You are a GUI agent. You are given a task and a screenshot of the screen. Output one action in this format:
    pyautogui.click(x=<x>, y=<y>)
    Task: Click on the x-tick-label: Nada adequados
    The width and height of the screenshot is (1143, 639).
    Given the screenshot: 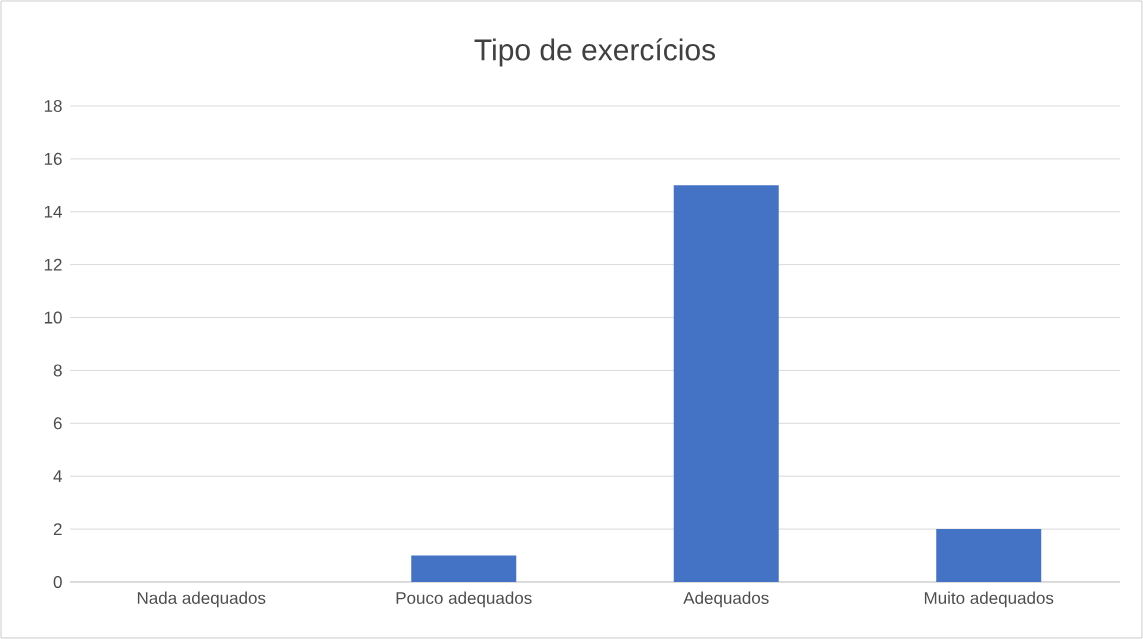 What is the action you would take?
    pyautogui.click(x=201, y=599)
    